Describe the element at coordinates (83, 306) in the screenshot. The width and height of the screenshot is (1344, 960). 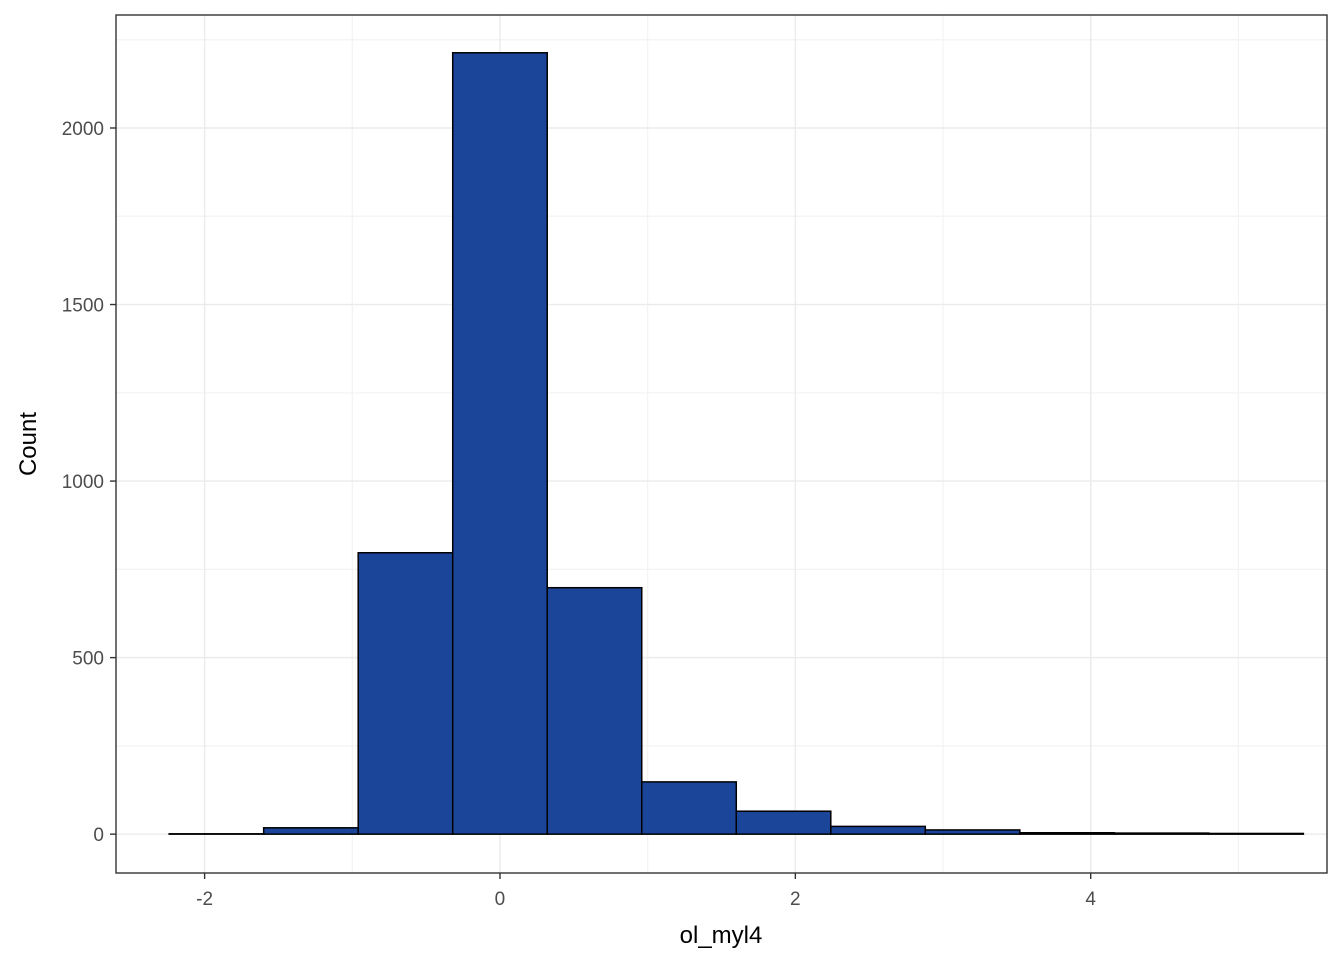
I see `y-tick-label: 1500` at that location.